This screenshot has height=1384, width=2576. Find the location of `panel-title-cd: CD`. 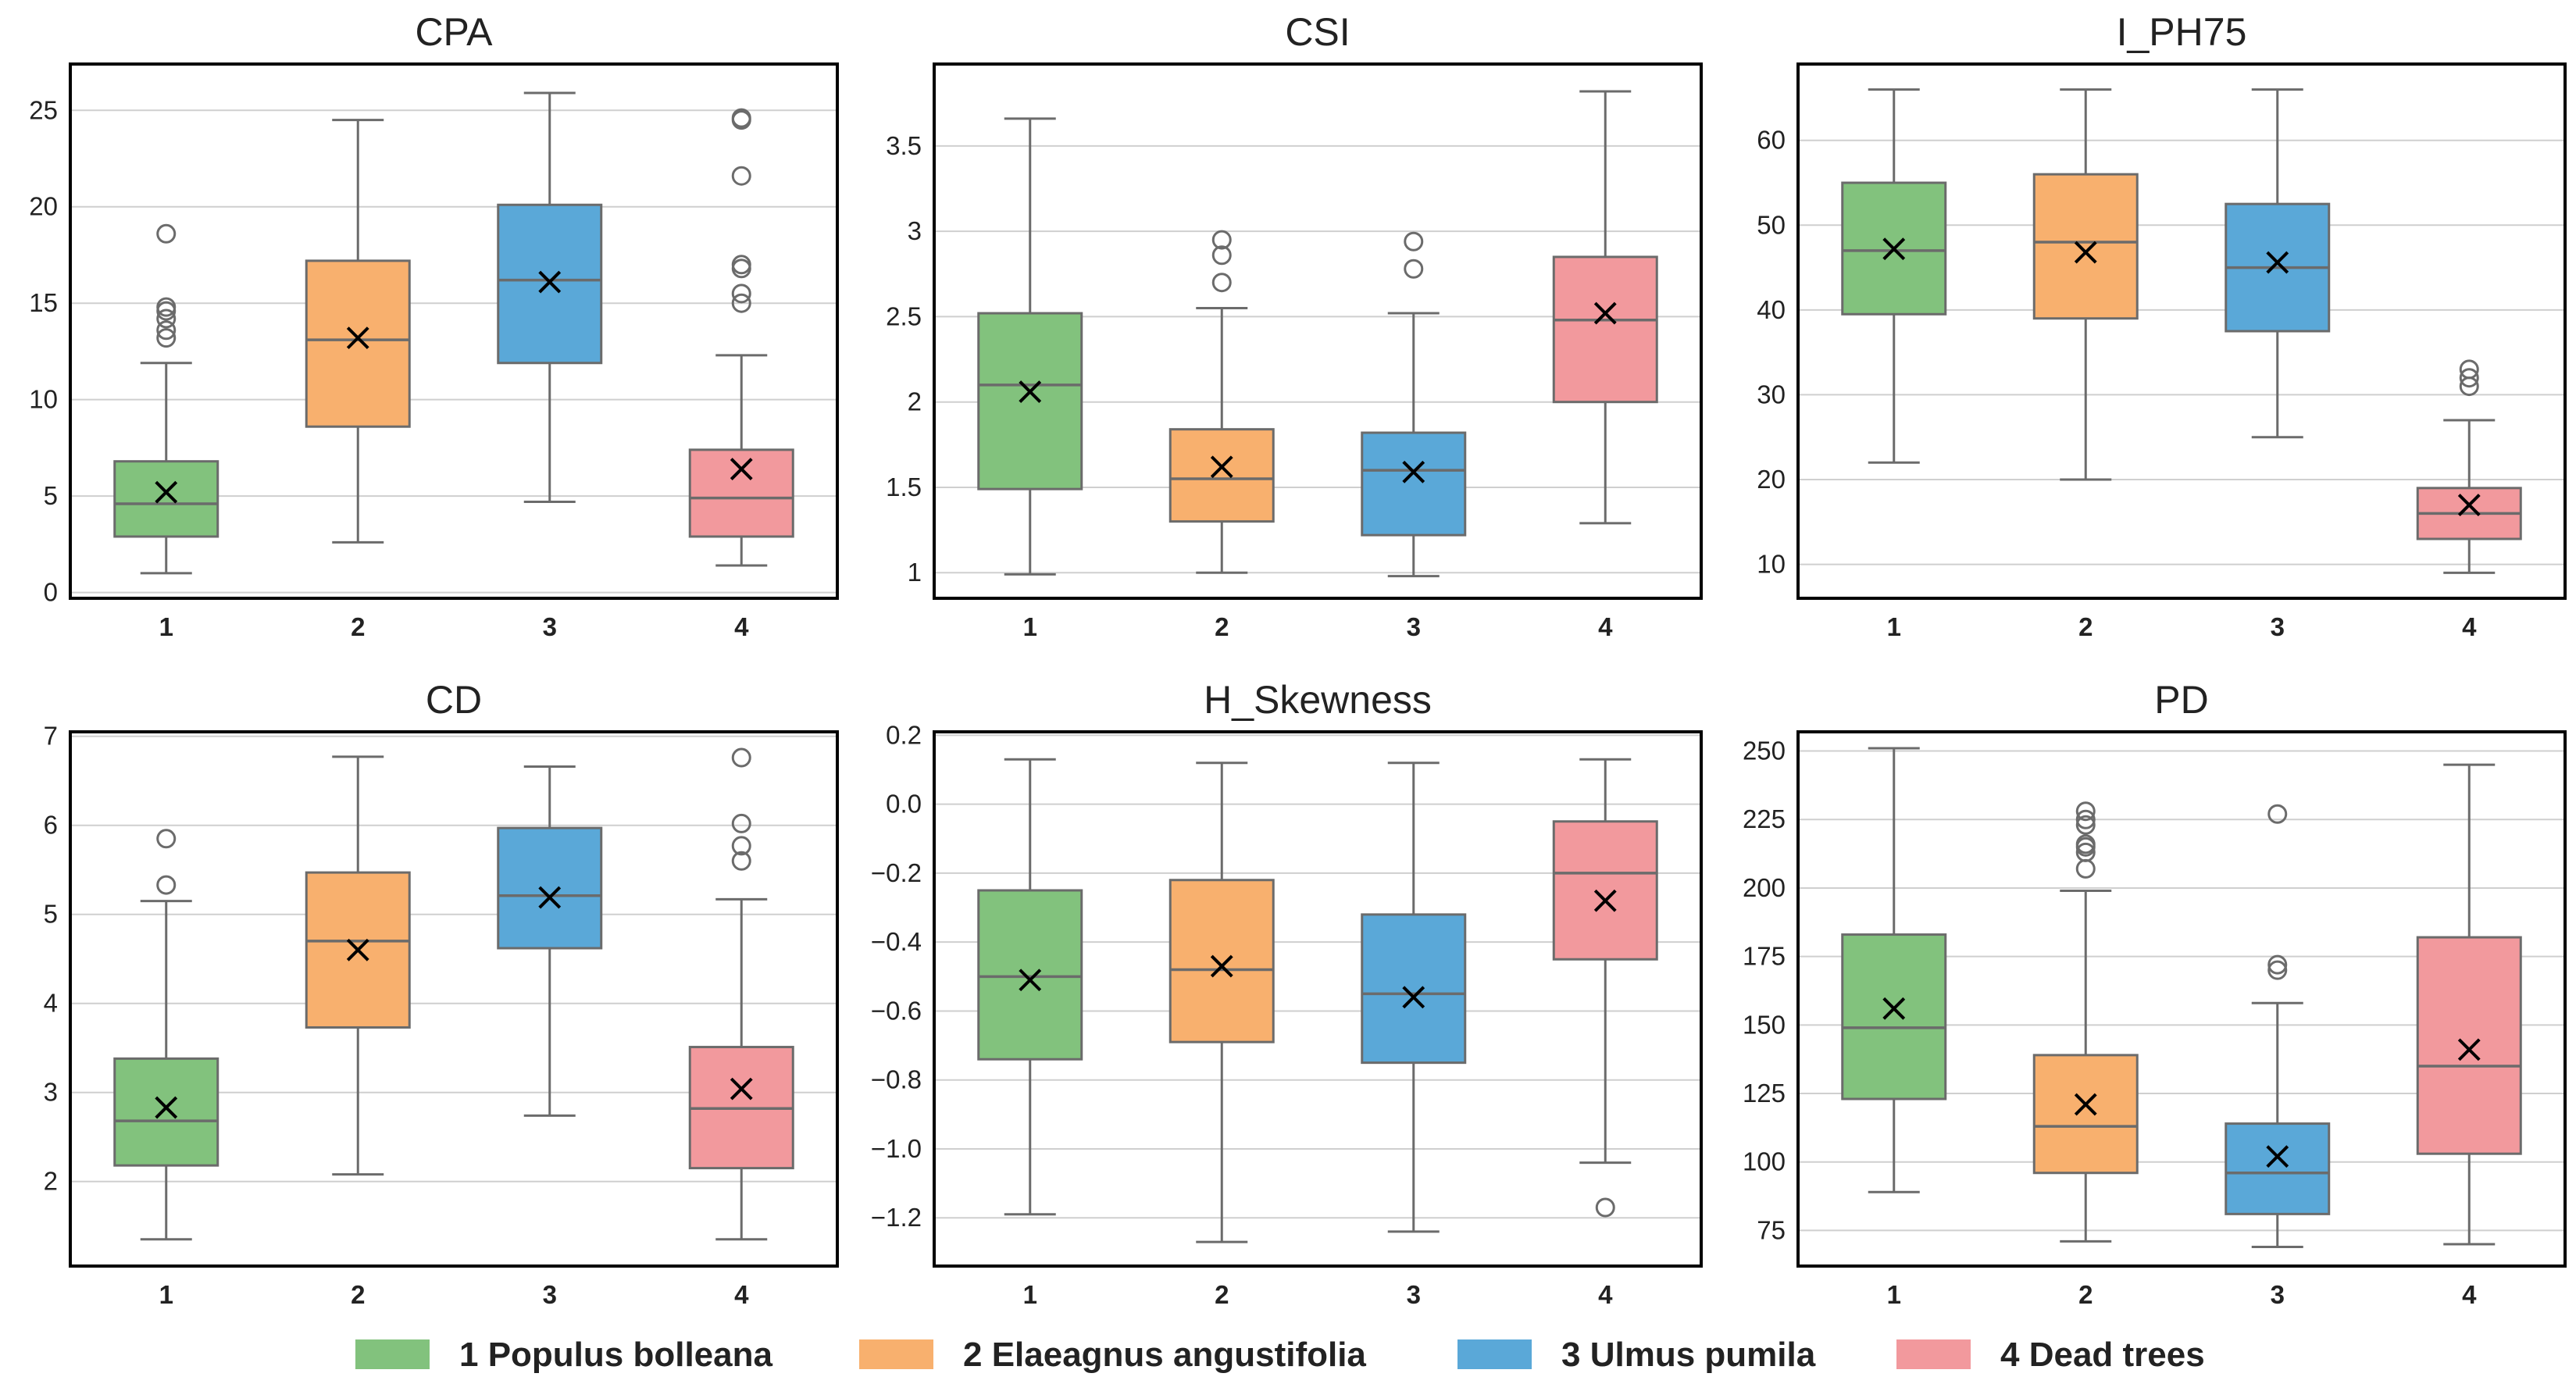

panel-title-cd: CD is located at coordinates (454, 700).